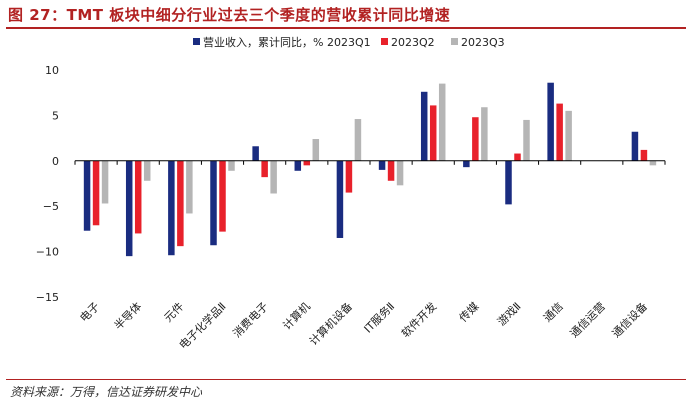 The width and height of the screenshot is (692, 417). Describe the element at coordinates (346, 379) in the screenshot. I see `source-rule` at that location.